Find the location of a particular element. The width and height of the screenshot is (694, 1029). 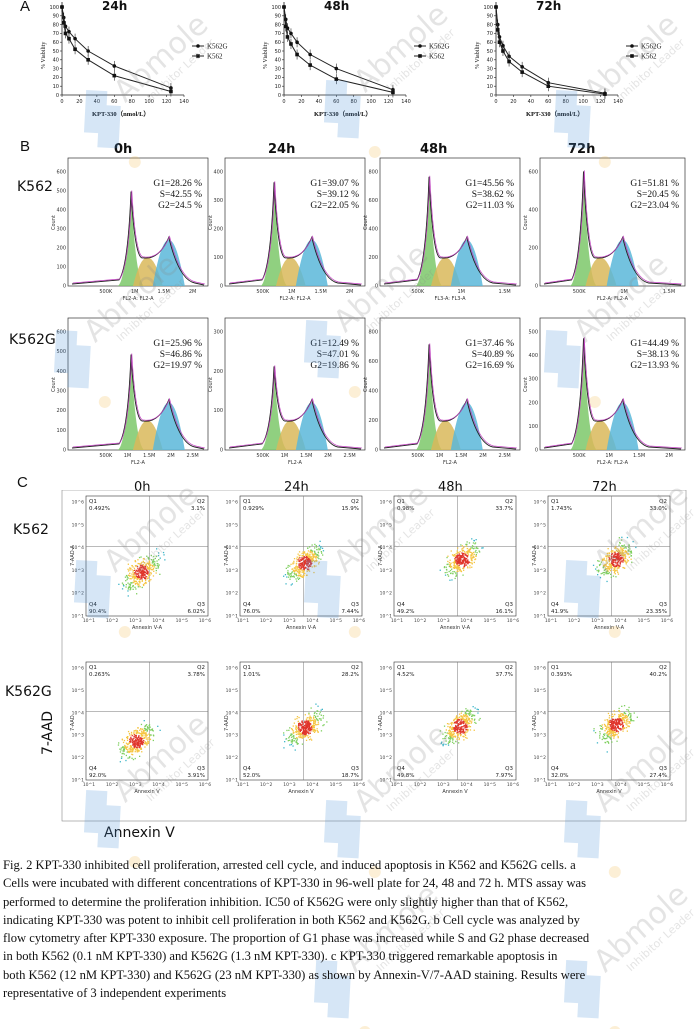

series-line-K562 is located at coordinates (550, 50).